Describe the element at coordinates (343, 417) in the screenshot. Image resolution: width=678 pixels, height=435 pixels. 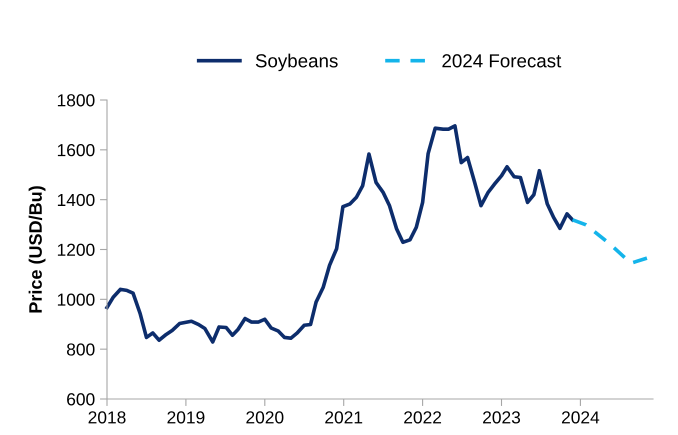
I see `x-tick-label: 2021` at that location.